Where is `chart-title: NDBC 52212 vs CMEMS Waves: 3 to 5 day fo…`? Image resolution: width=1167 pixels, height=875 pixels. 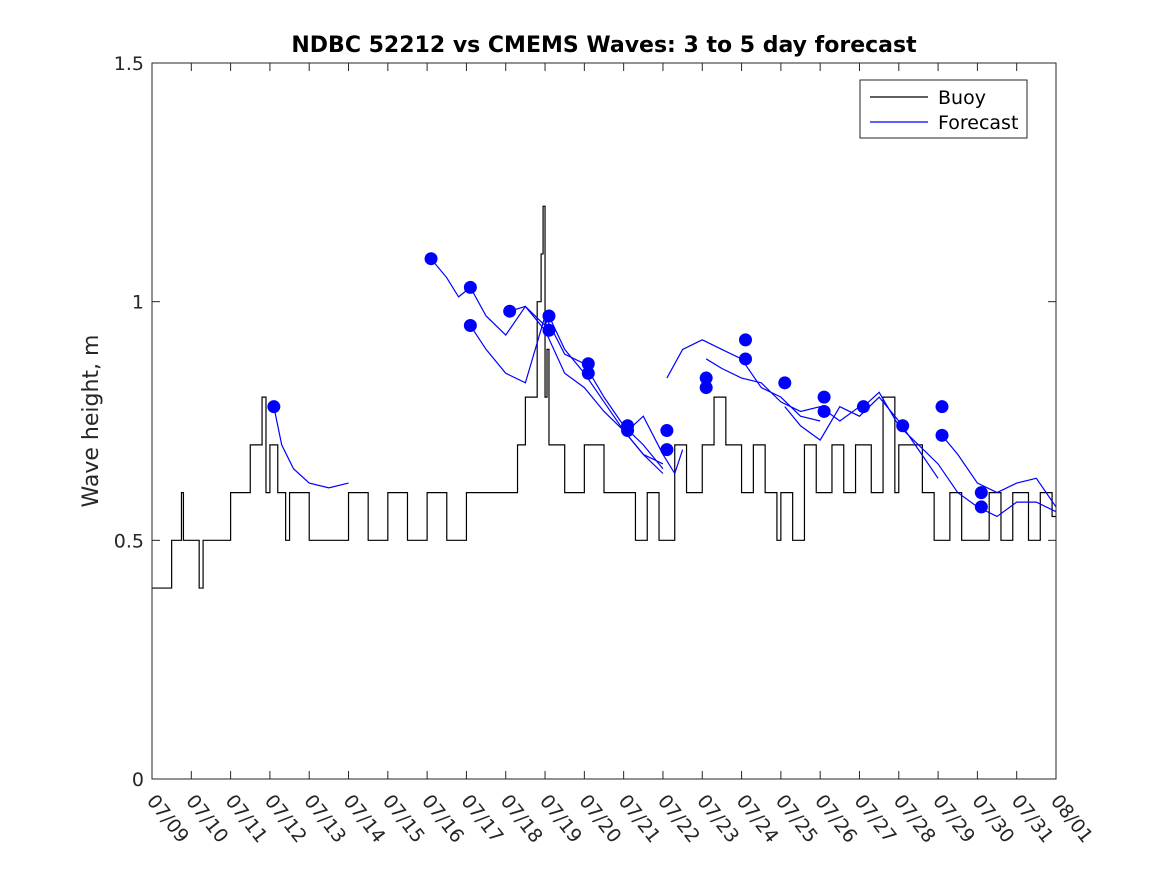 chart-title: NDBC 52212 vs CMEMS Waves: 3 to 5 day fo… is located at coordinates (604, 45).